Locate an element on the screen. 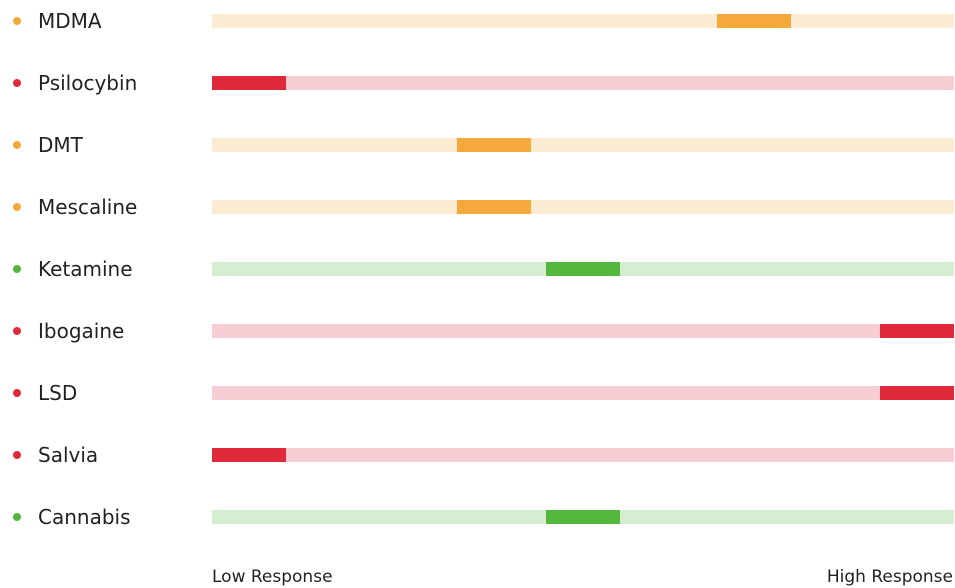 The width and height of the screenshot is (955, 588). chart-row: Ketamine is located at coordinates (477, 269).